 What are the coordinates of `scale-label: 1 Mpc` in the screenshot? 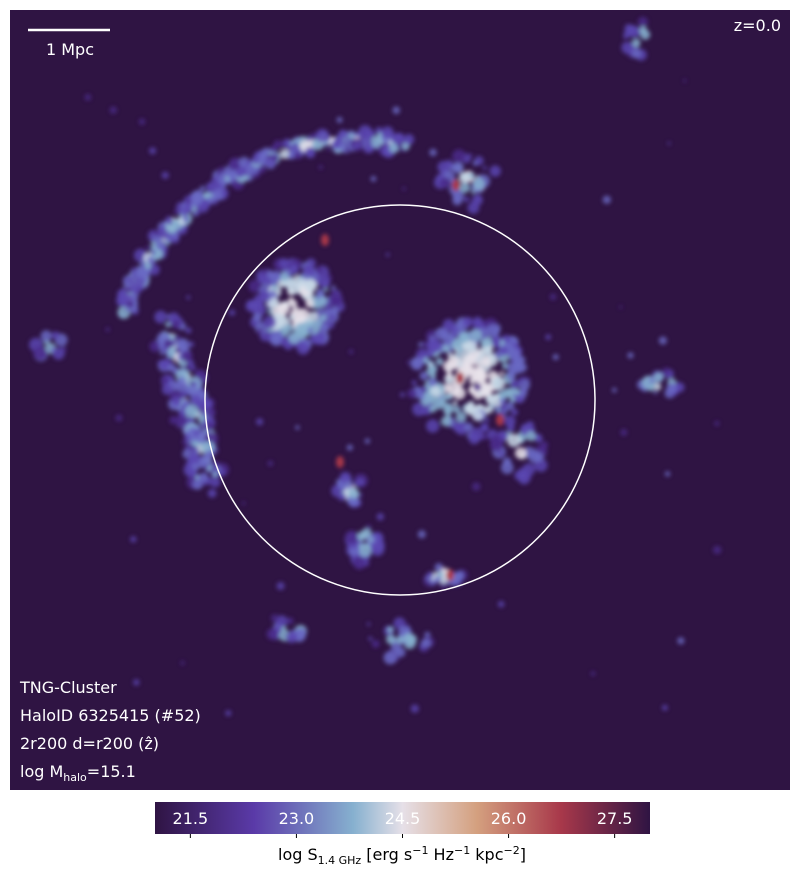 It's located at (70, 49).